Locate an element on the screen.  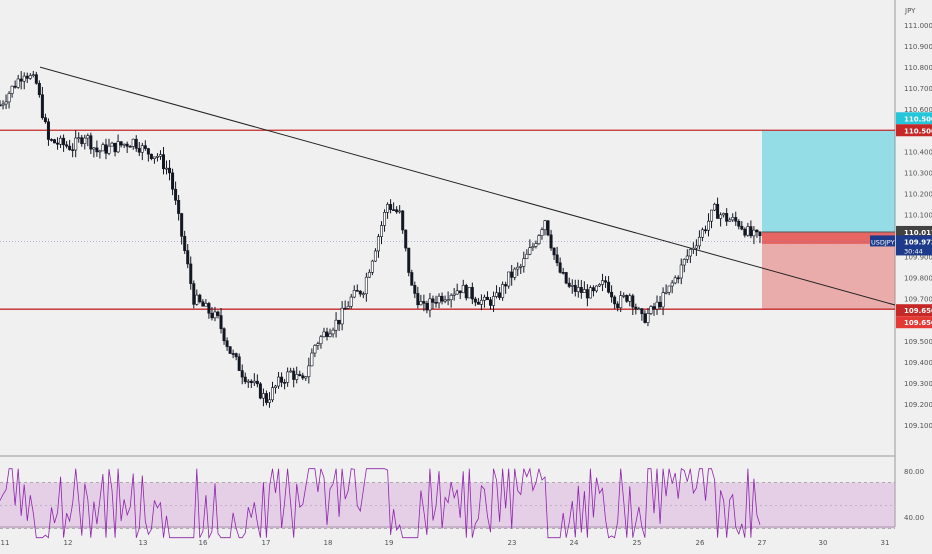
target-price-tag-bg is located at coordinates (914, 118).